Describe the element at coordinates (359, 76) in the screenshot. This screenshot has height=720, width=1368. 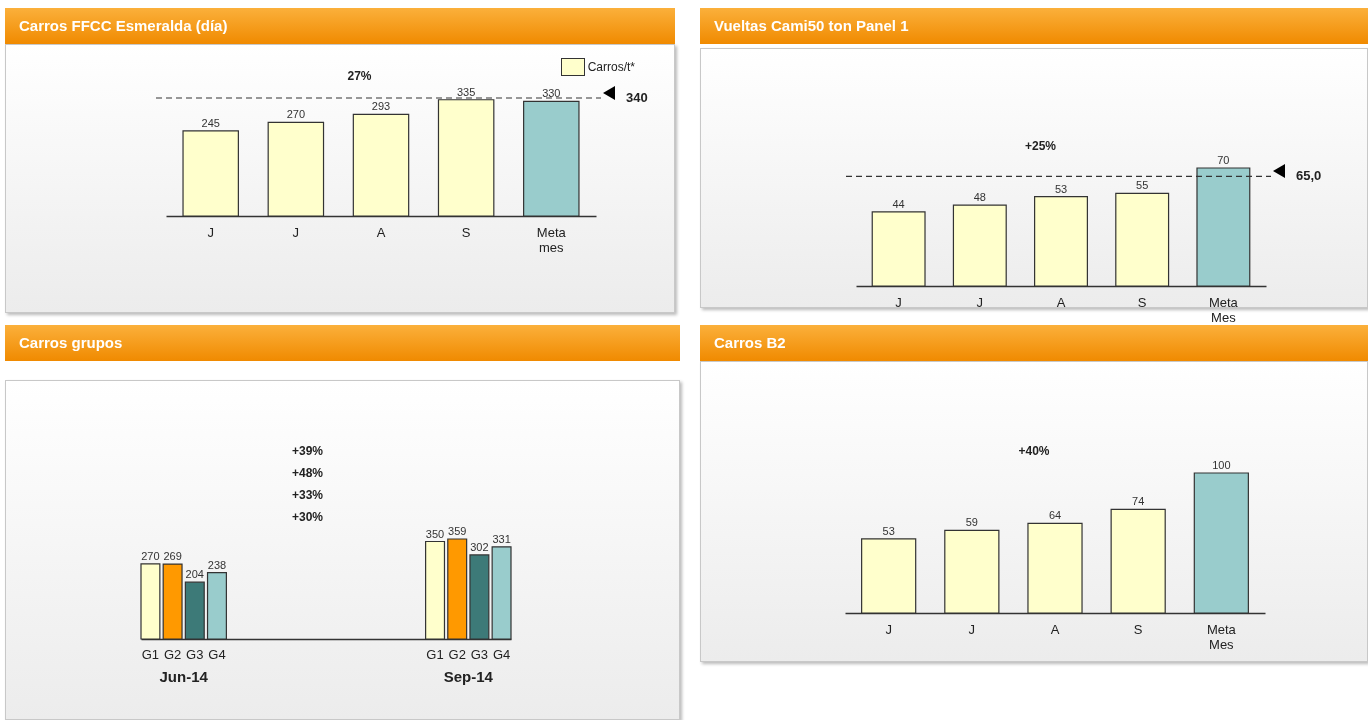
I see `text: 27%` at that location.